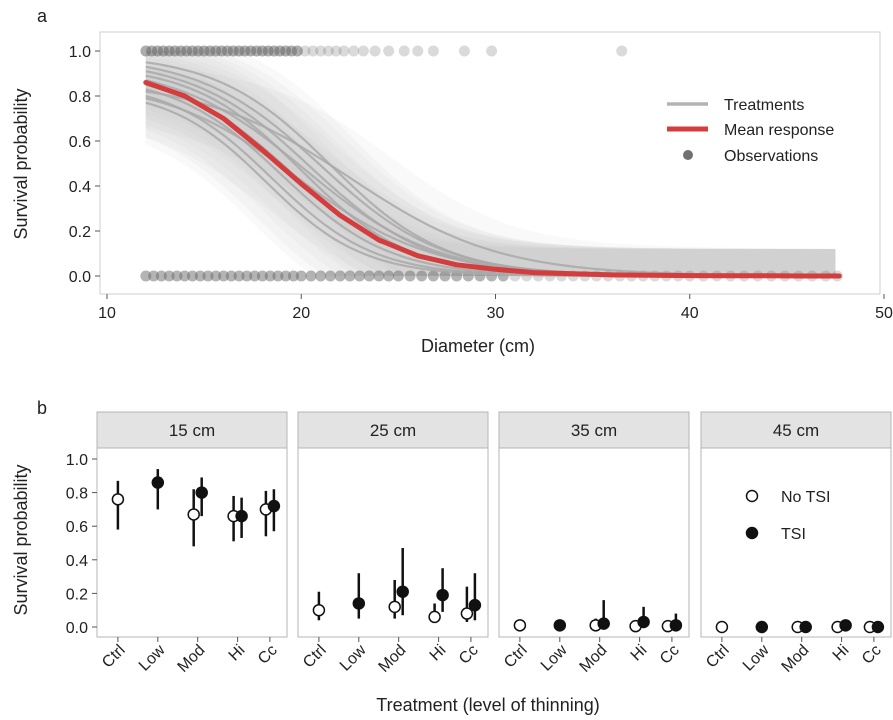 The image size is (893, 720). Describe the element at coordinates (80, 52) in the screenshot. I see `y-tick-label: 1.0` at that location.